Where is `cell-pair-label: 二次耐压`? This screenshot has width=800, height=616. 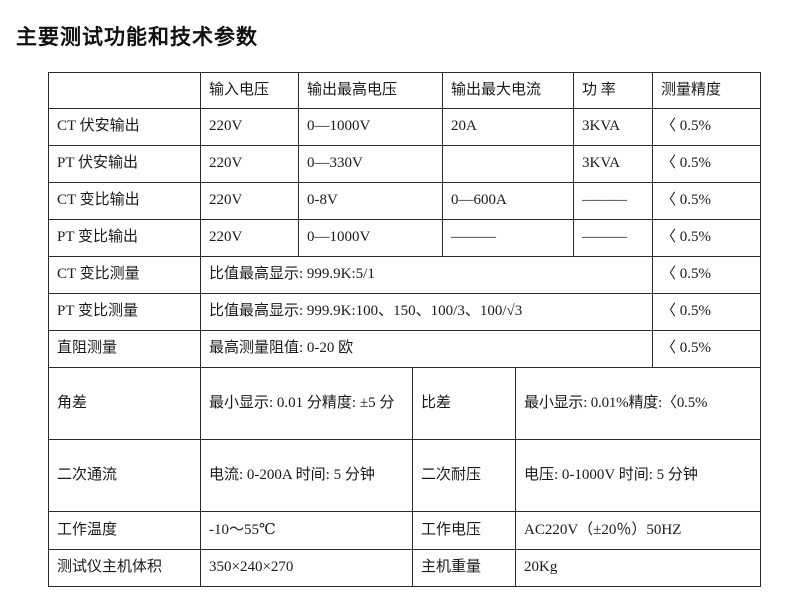
cell-pair-label: 二次耐压 is located at coordinates (464, 475).